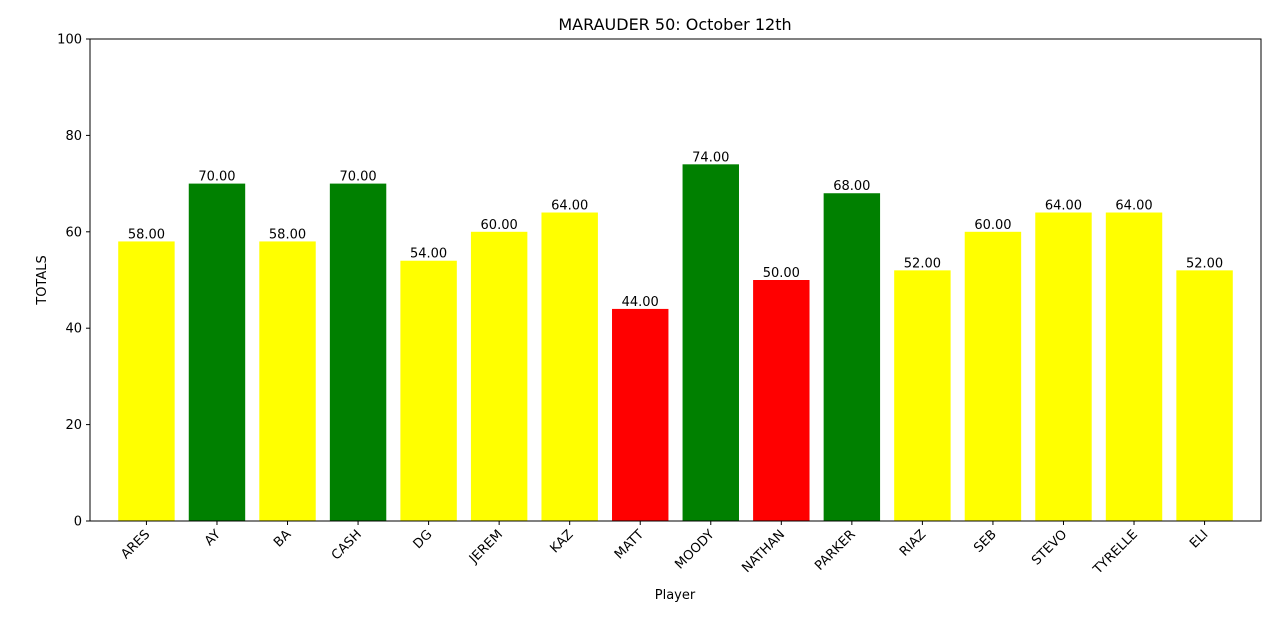 The width and height of the screenshot is (1280, 620). What do you see at coordinates (423, 539) in the screenshot?
I see `x-tick-label-dg: DG` at bounding box center [423, 539].